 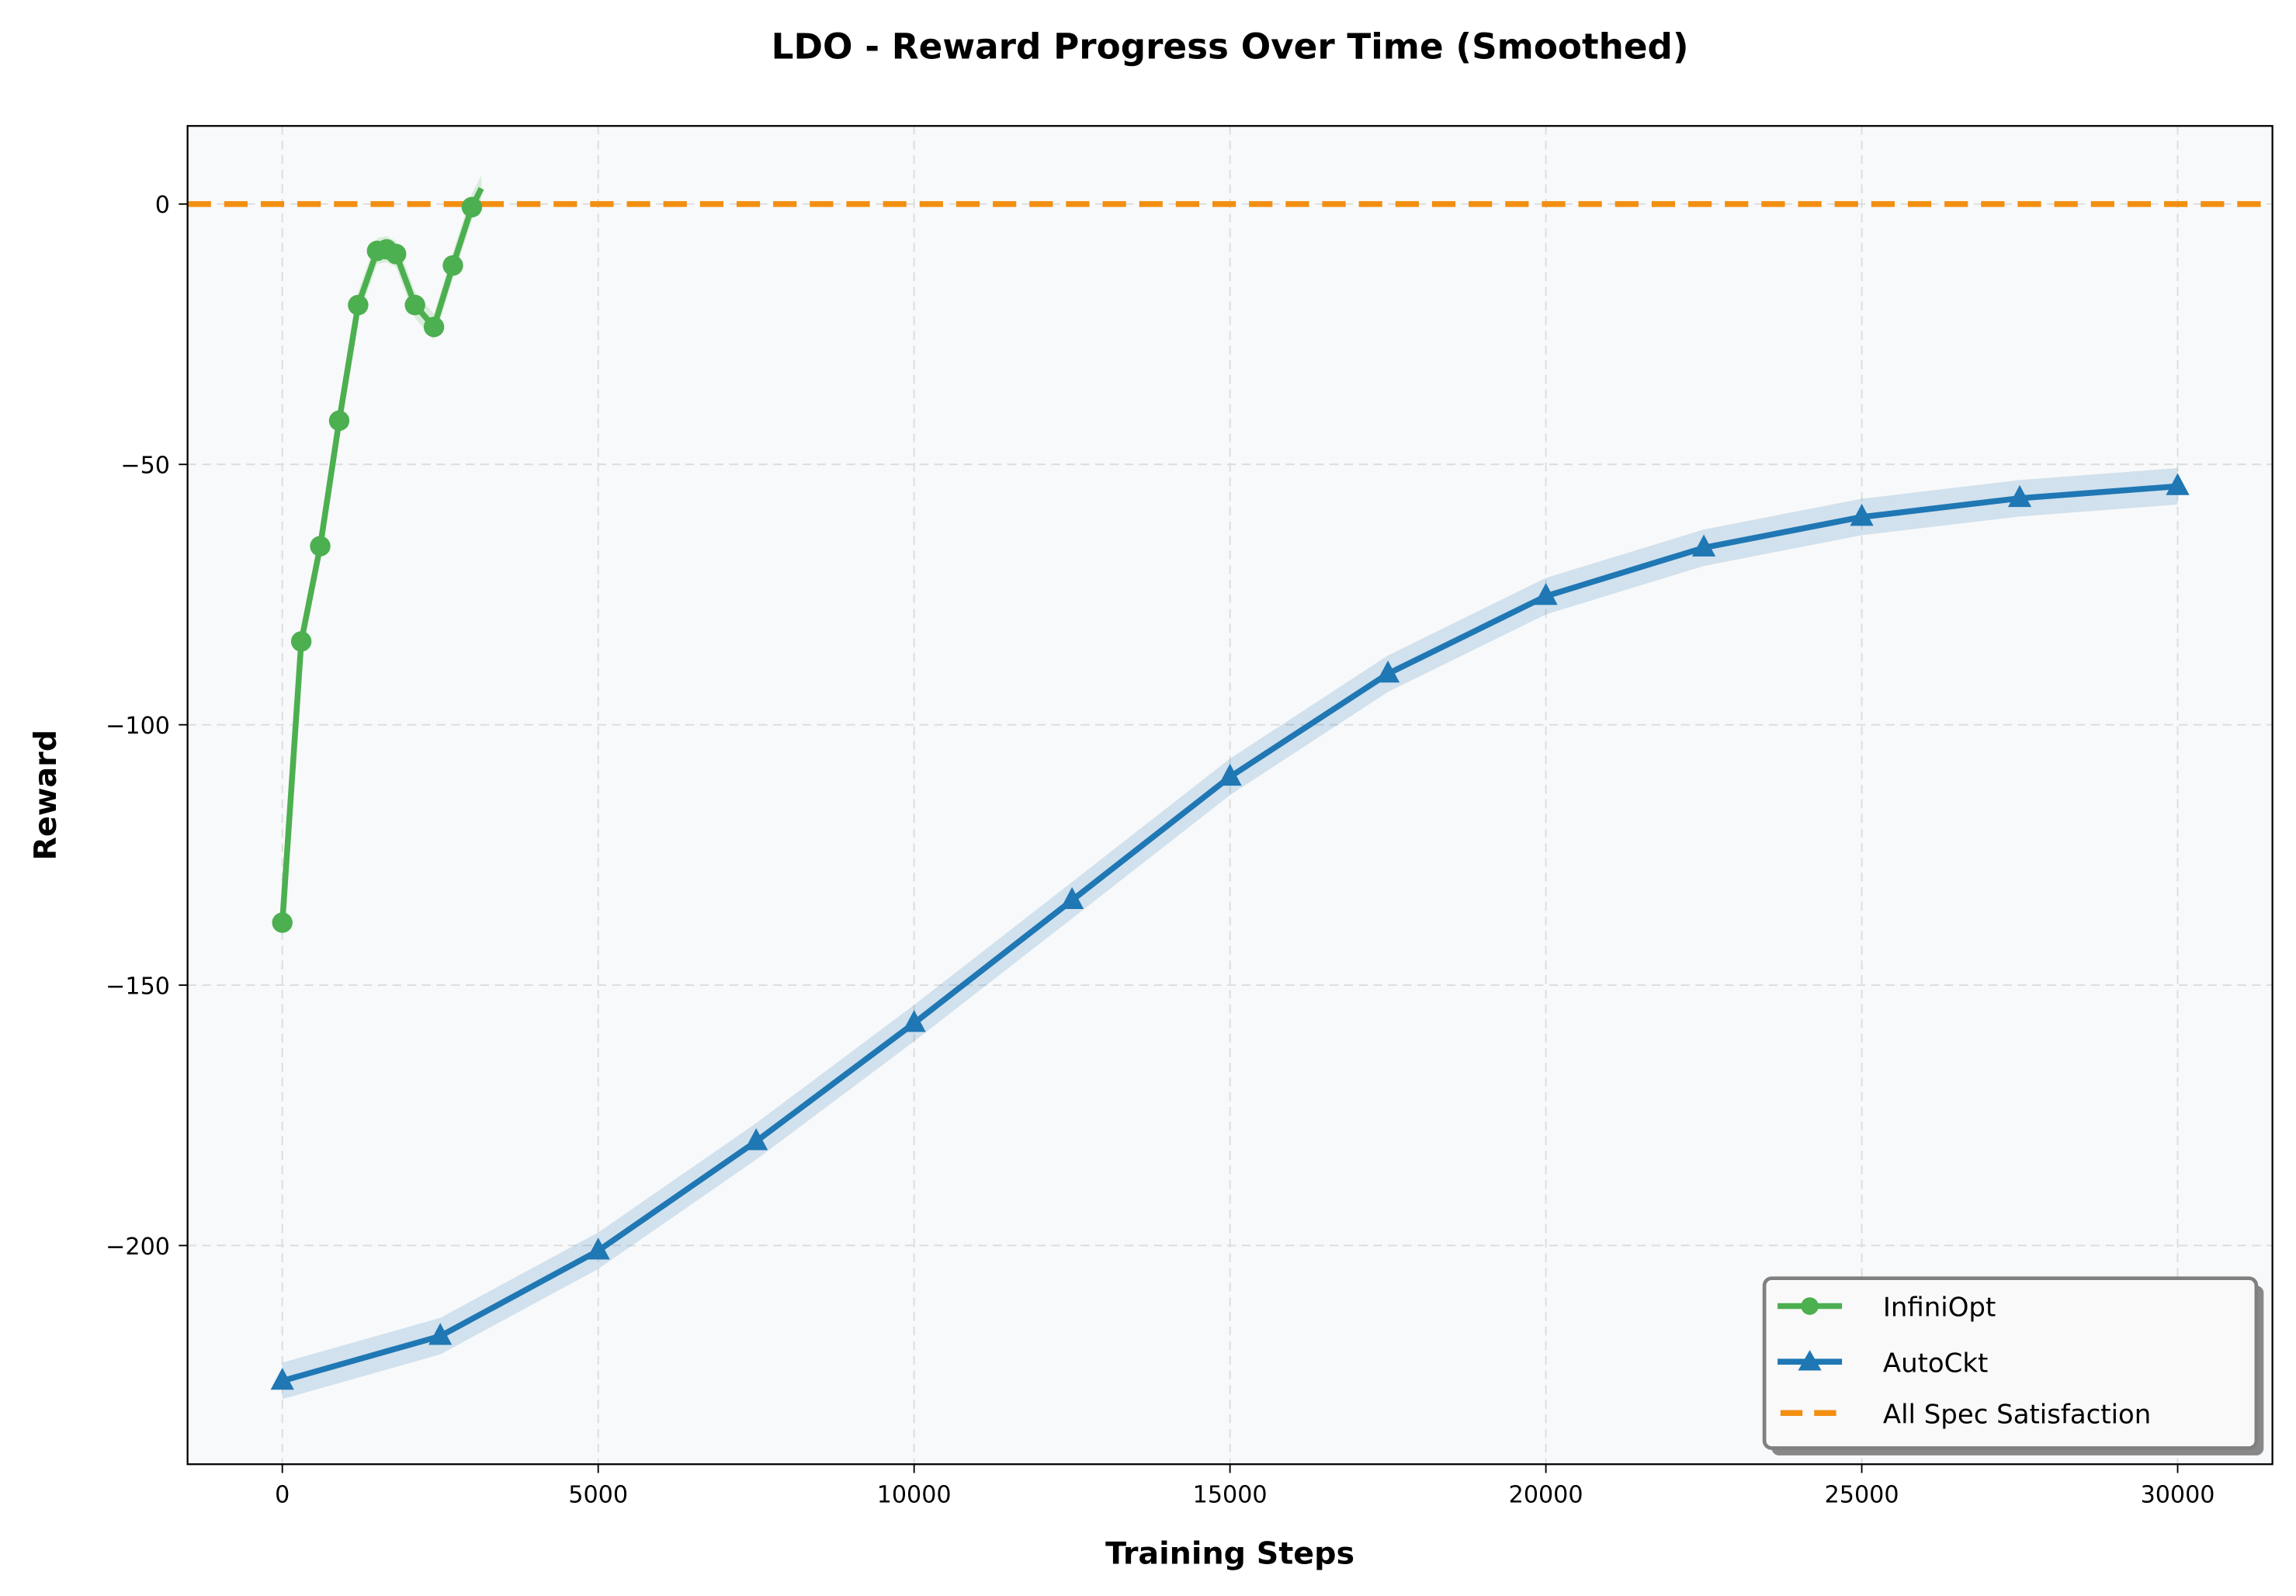 What do you see at coordinates (1935, 1364) in the screenshot?
I see `legend-label-autockt: AutoCkt` at bounding box center [1935, 1364].